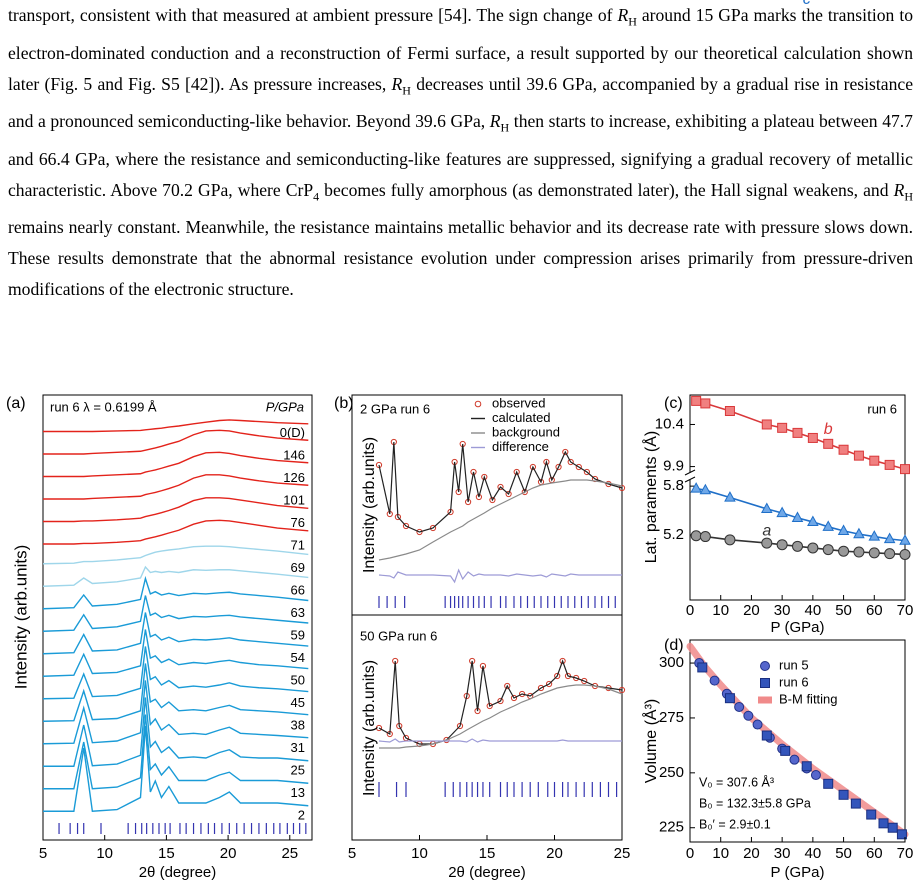  Describe the element at coordinates (735, 824) in the screenshot. I see `annotation: B₀′ = 2.9±0.1` at that location.